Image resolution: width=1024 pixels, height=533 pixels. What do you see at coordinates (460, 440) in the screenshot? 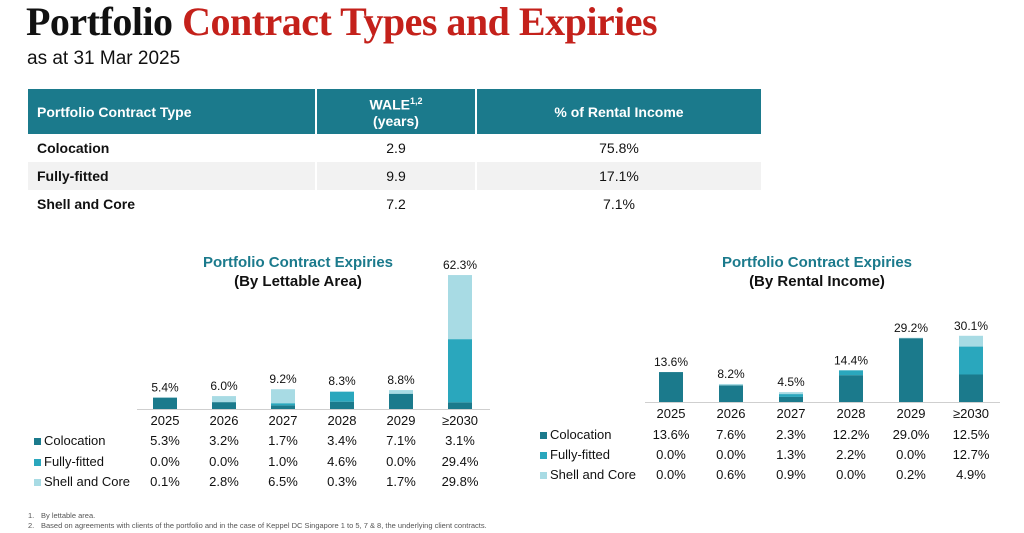
I see `area-data-label: 3.1%` at bounding box center [460, 440].